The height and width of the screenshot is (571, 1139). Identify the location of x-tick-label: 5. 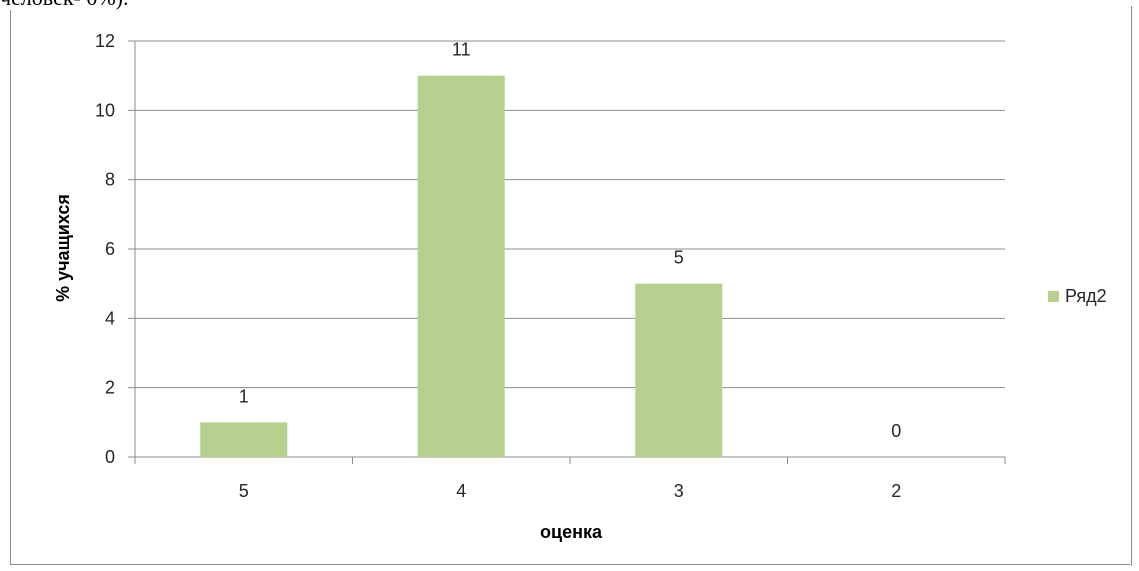
(244, 491).